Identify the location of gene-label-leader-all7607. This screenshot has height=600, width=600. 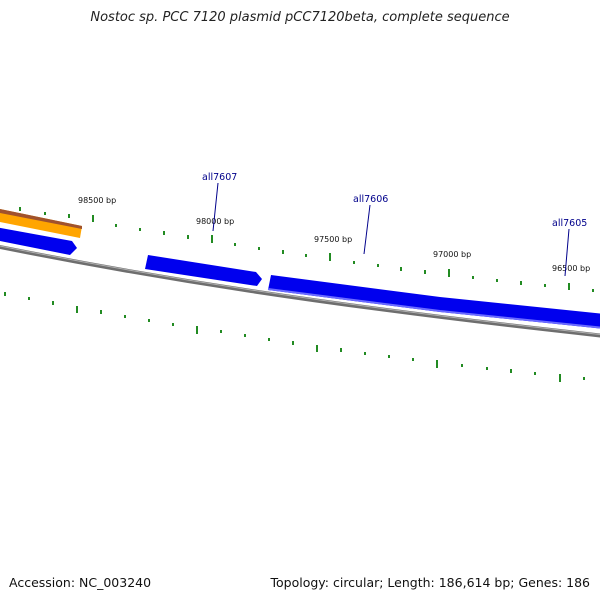
(215, 207).